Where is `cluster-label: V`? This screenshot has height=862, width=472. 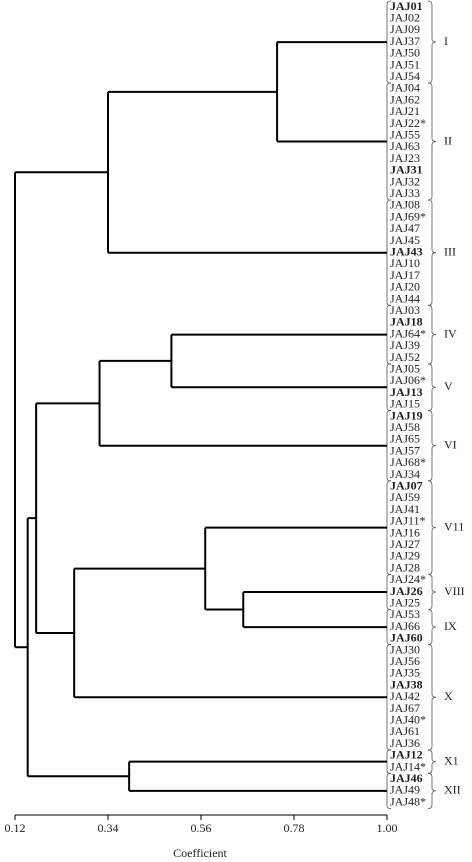 cluster-label: V is located at coordinates (448, 386).